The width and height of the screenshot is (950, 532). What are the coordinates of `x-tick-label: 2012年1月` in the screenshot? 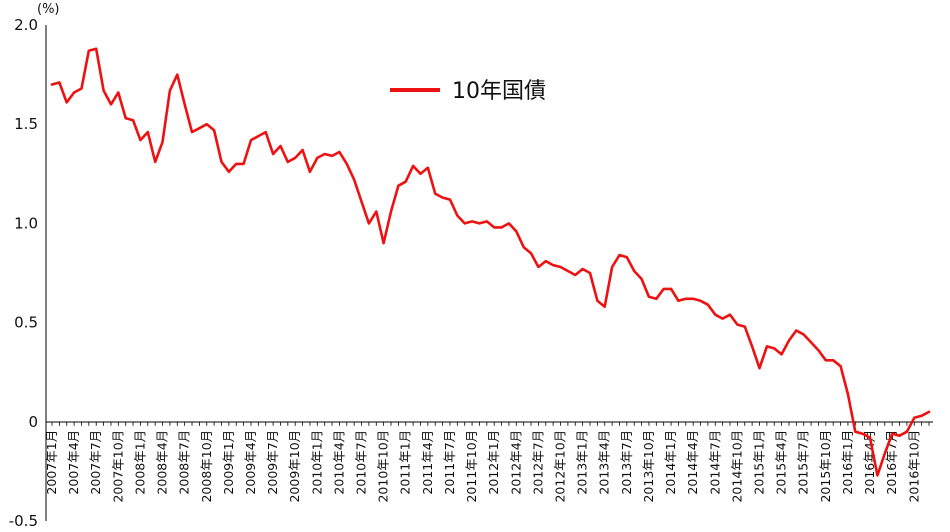 It's located at (493, 462).